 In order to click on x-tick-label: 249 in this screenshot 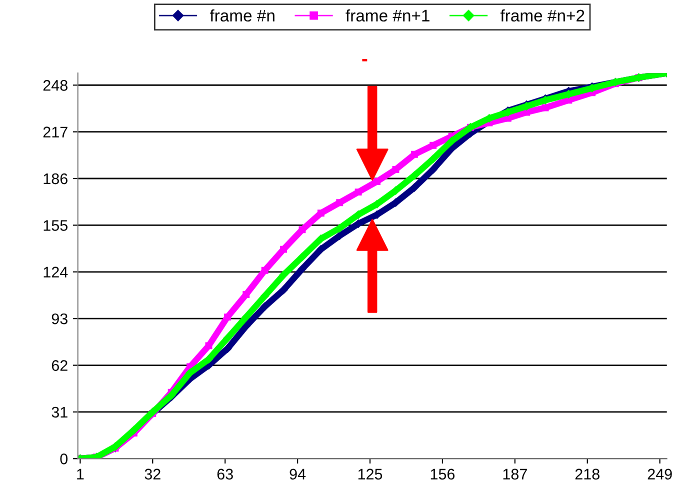, I will do `click(660, 474)`.